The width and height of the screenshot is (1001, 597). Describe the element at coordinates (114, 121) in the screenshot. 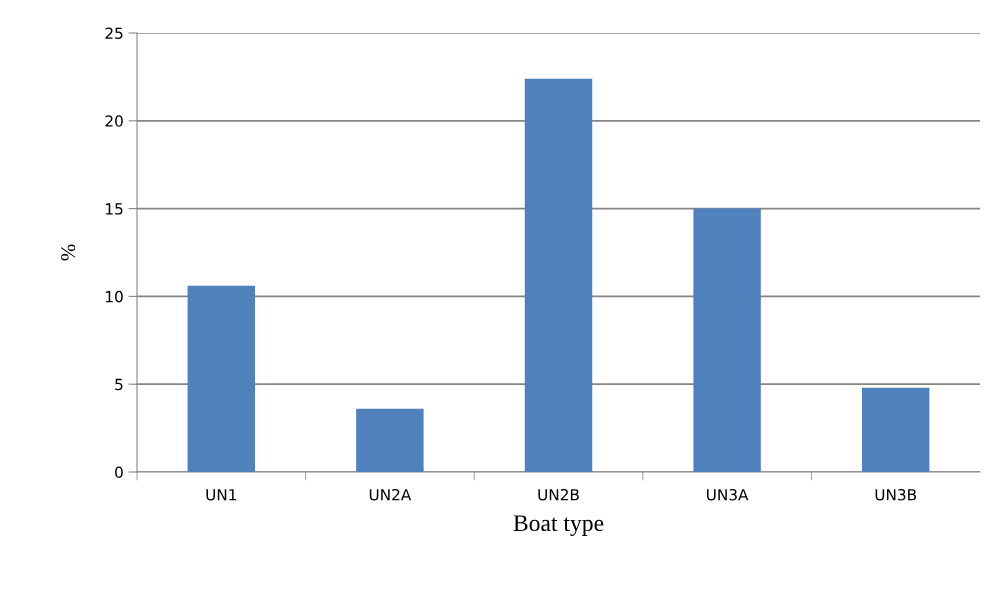

I see `y-tick-label: 20` at that location.